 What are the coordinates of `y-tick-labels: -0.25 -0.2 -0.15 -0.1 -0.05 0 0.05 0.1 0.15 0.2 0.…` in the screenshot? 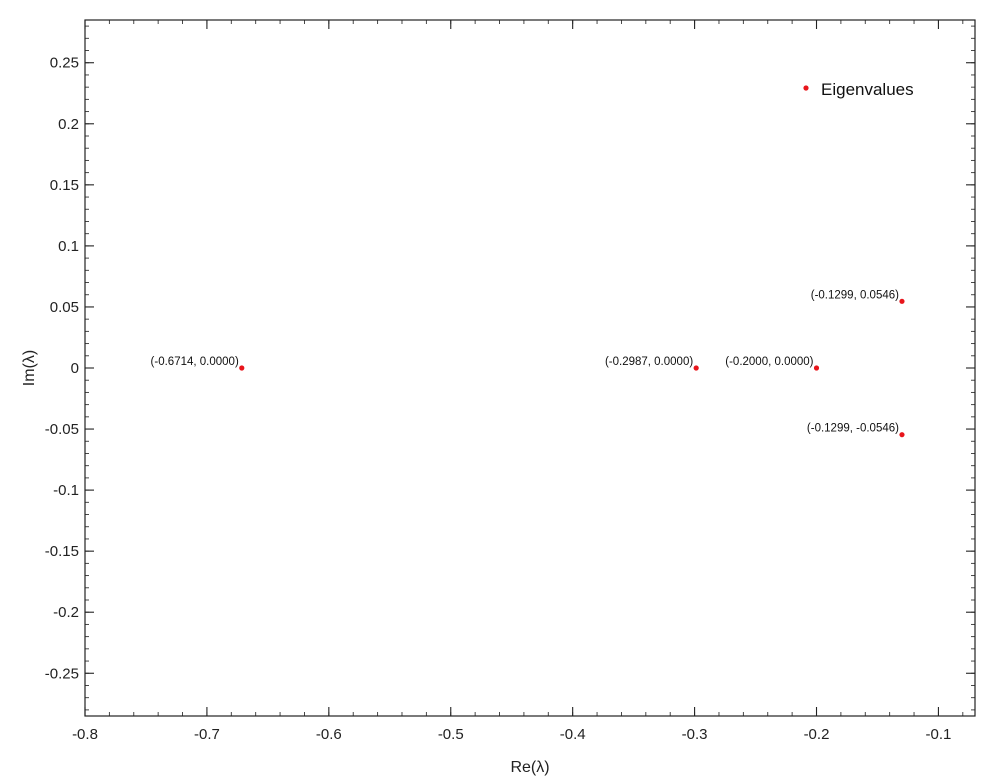 It's located at (62, 369).